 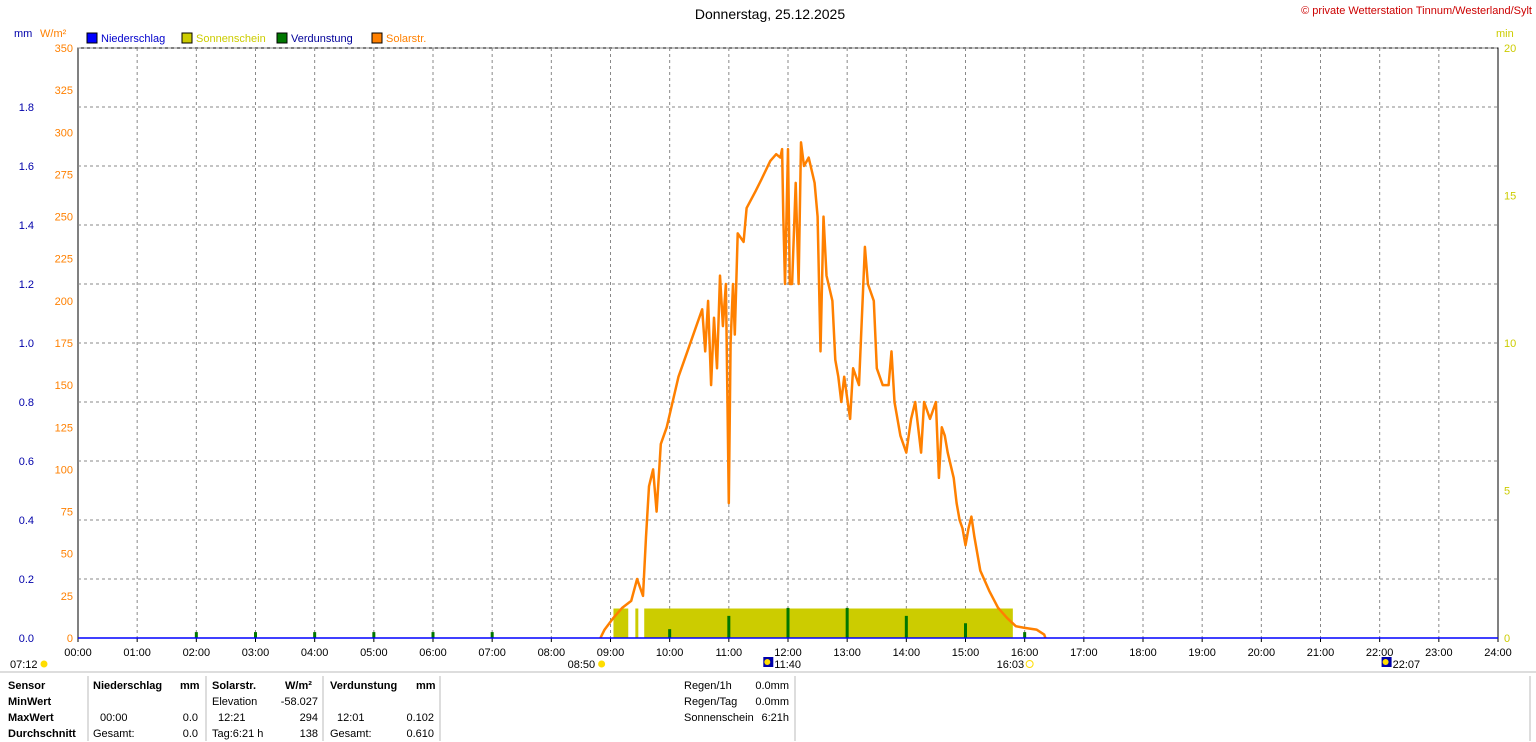 What do you see at coordinates (64, 260) in the screenshot?
I see `y-wm2-tick-label: 225` at bounding box center [64, 260].